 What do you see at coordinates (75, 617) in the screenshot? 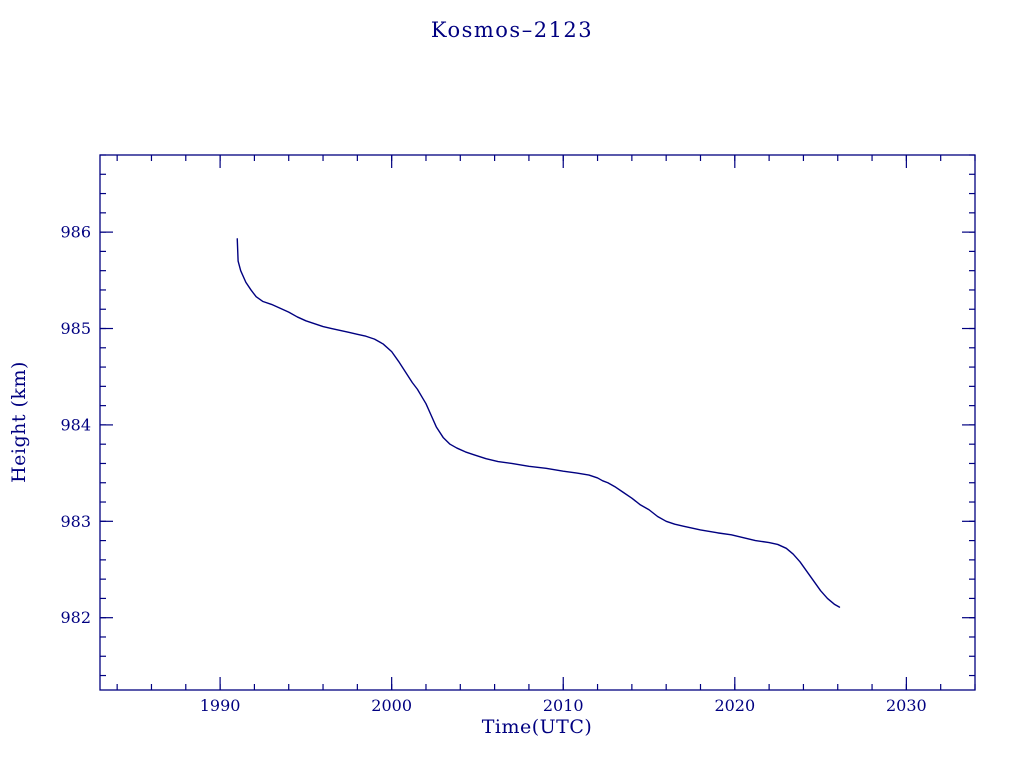
I see `y-tick-label: 982` at bounding box center [75, 617].